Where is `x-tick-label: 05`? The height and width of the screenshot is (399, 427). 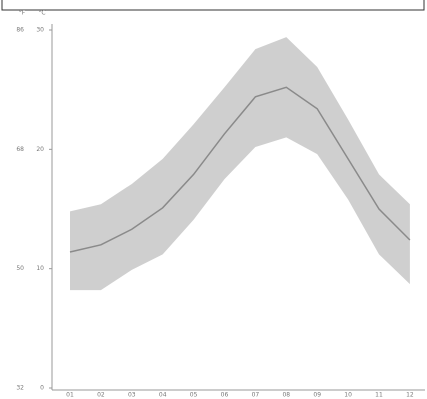
x-tick-label: 05 is located at coordinates (194, 395).